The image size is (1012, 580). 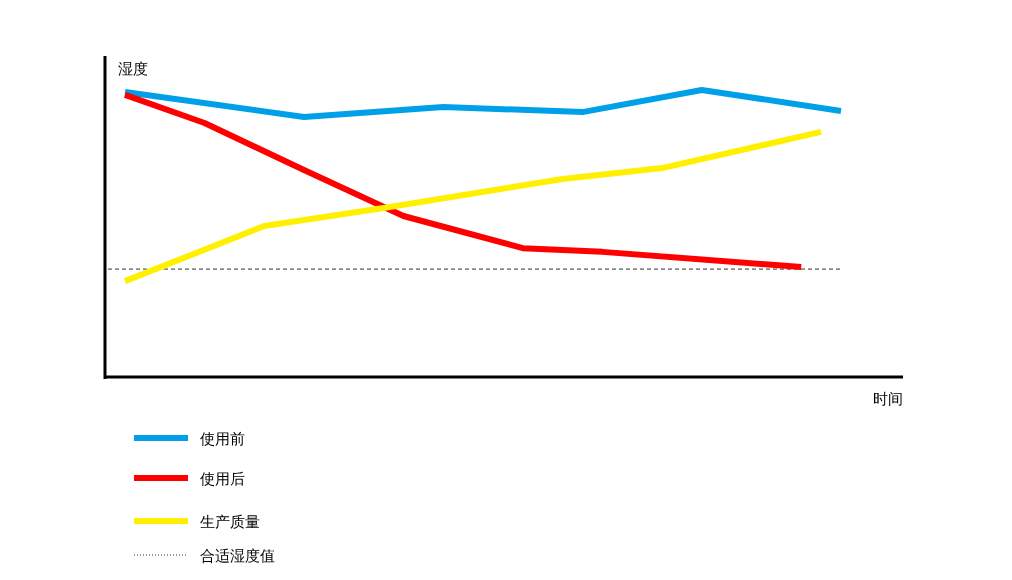 I want to click on legend-label: 合适湿度值, so click(x=237, y=556).